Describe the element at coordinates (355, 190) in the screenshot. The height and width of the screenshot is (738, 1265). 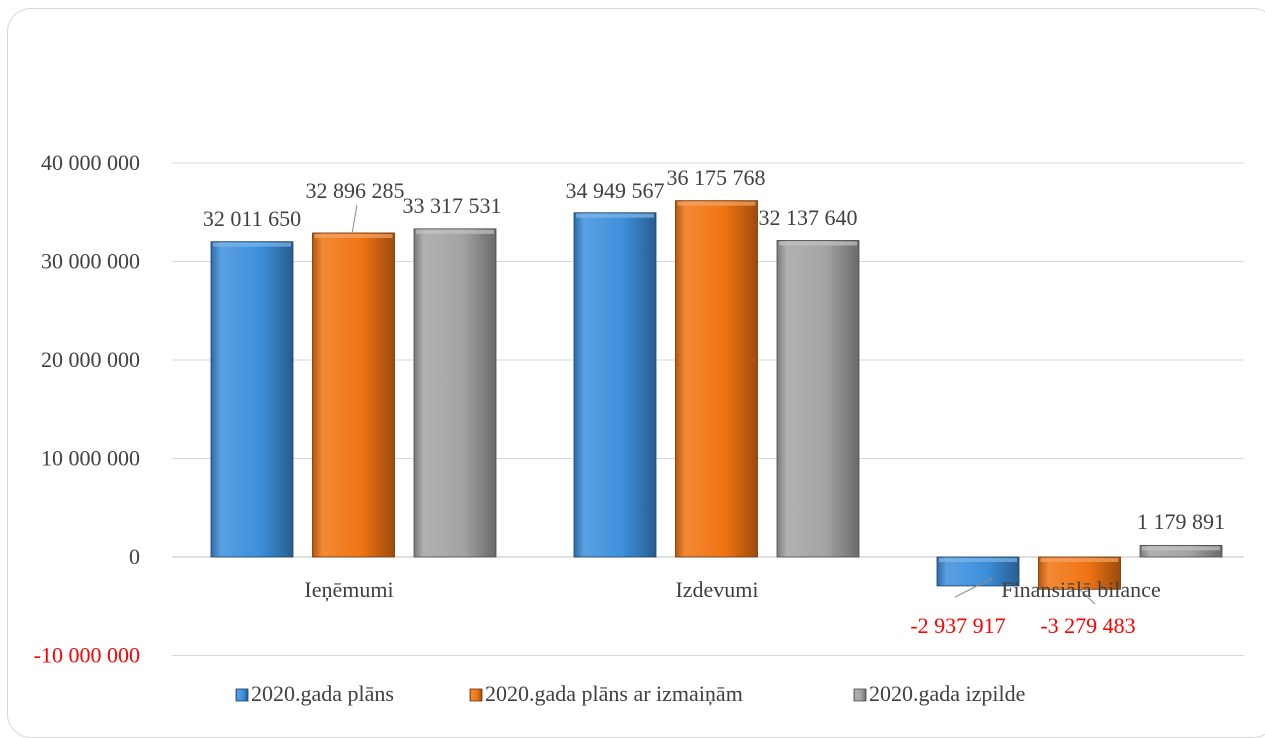
I see `data-label: 32 896 285` at that location.